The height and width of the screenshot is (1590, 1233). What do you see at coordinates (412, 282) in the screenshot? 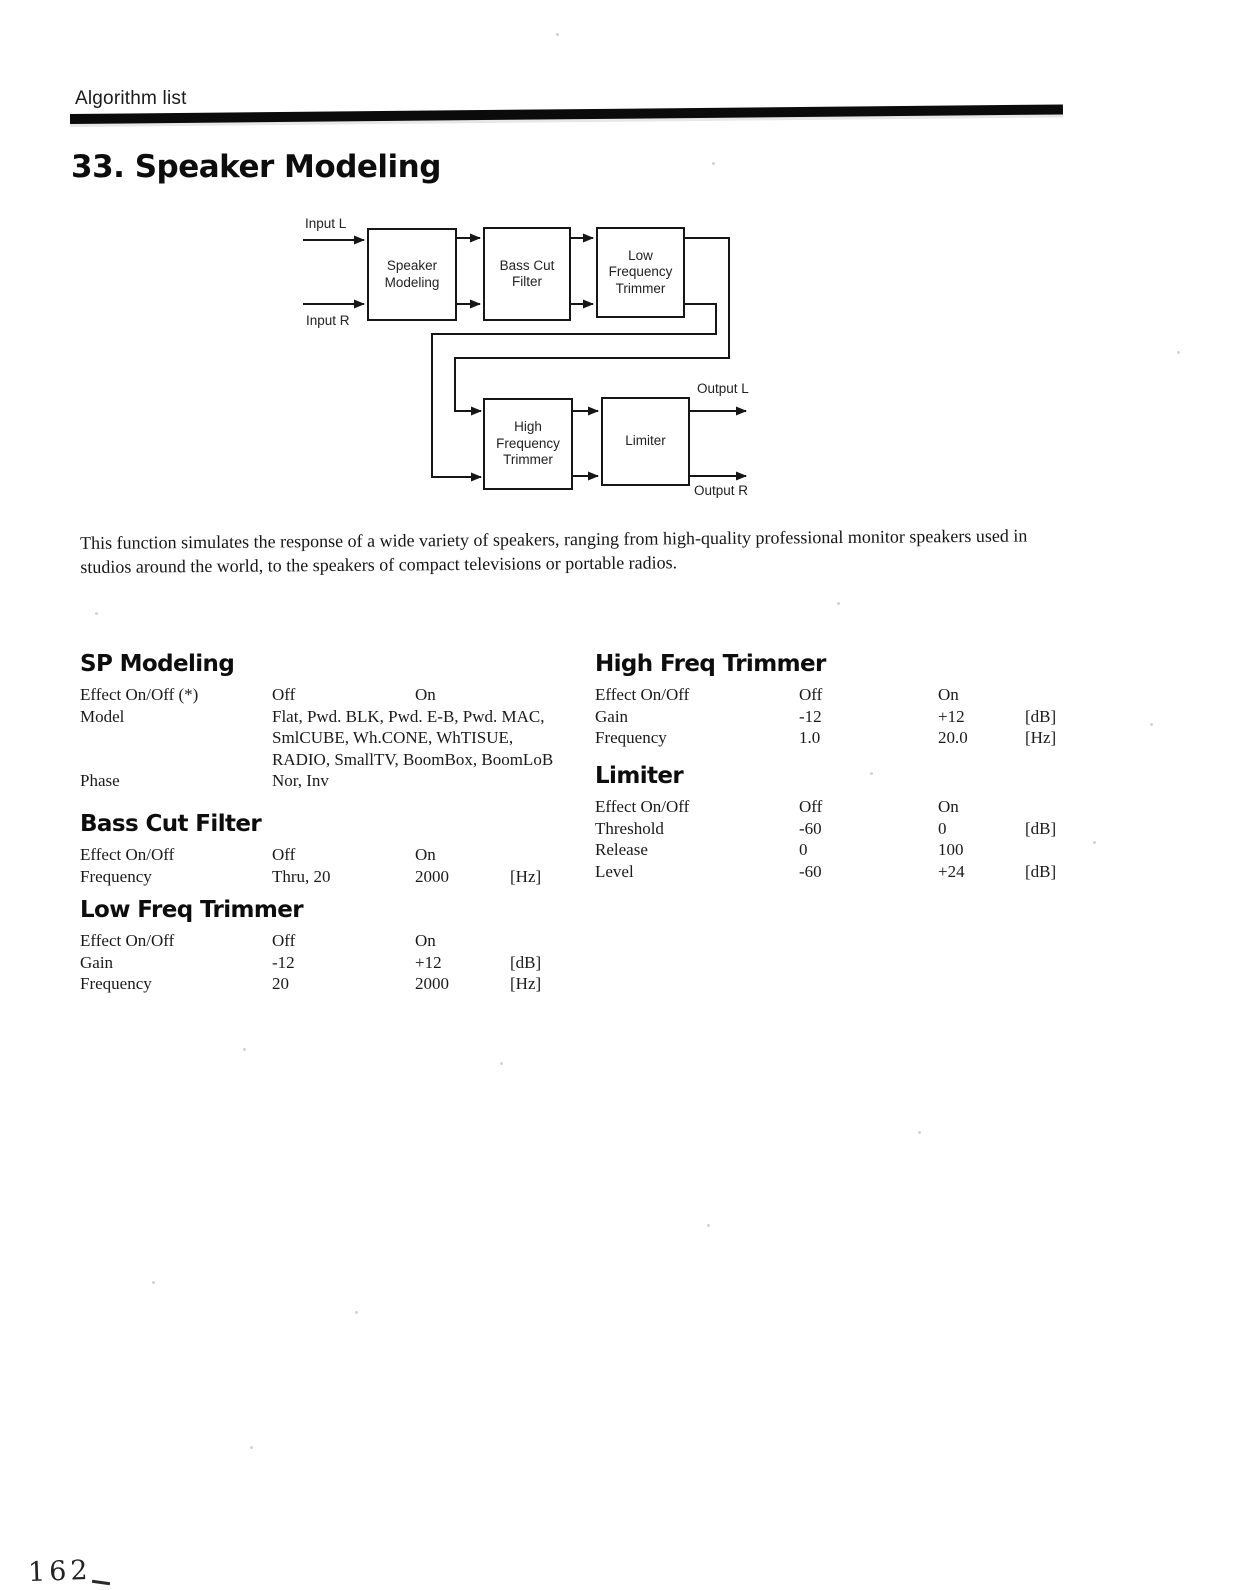
I see `block-label-line: Modeling` at bounding box center [412, 282].